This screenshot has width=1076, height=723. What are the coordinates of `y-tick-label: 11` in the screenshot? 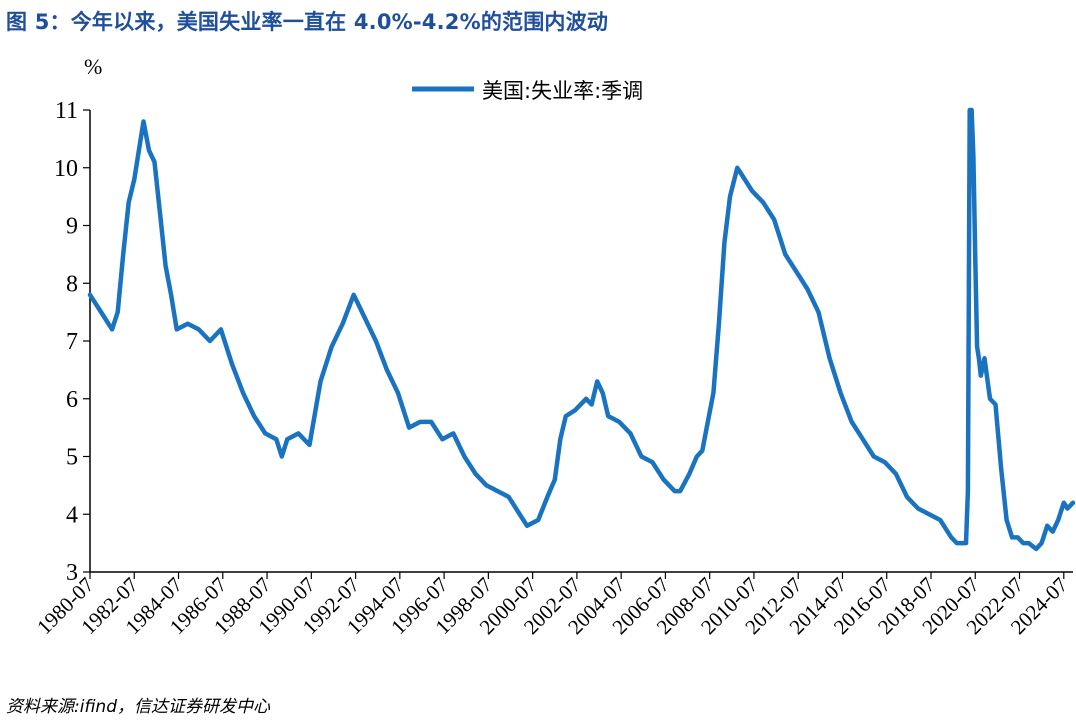 It's located at (66, 111).